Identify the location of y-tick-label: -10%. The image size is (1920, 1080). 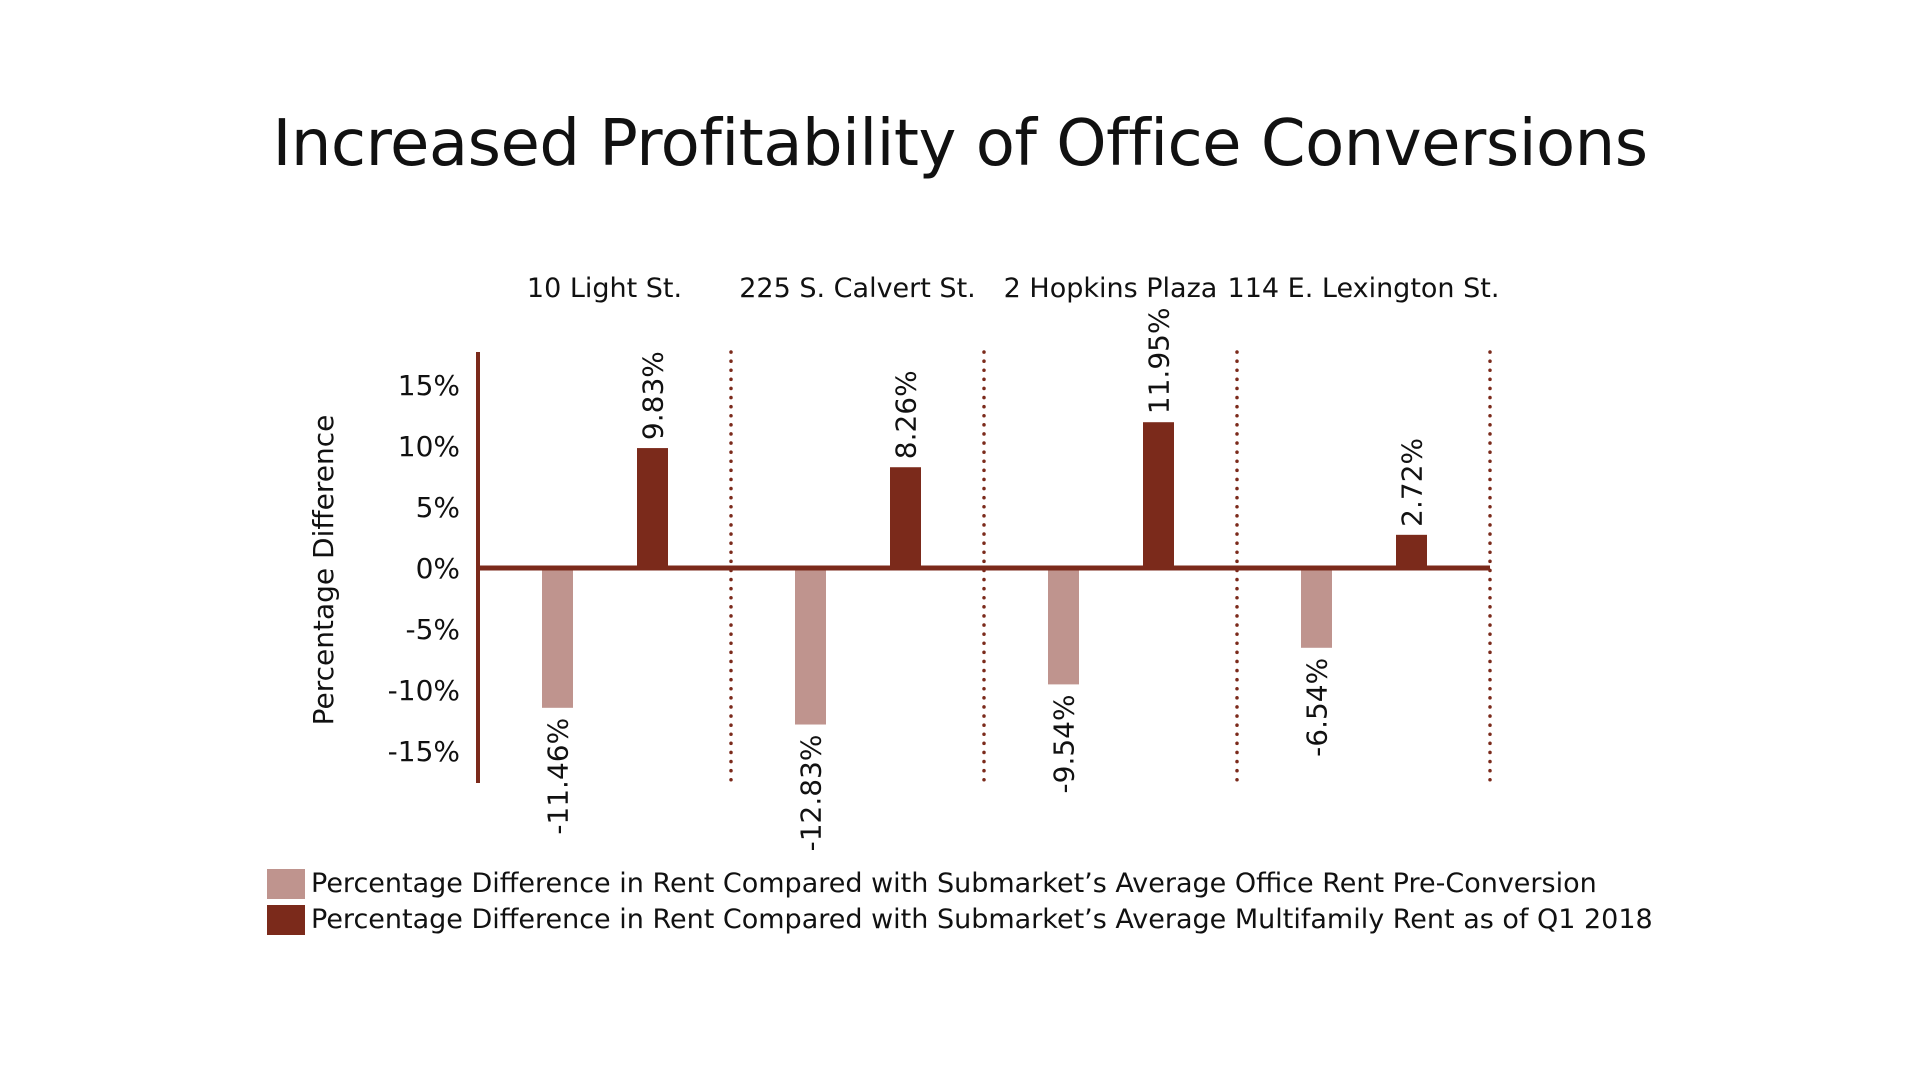
(424, 690).